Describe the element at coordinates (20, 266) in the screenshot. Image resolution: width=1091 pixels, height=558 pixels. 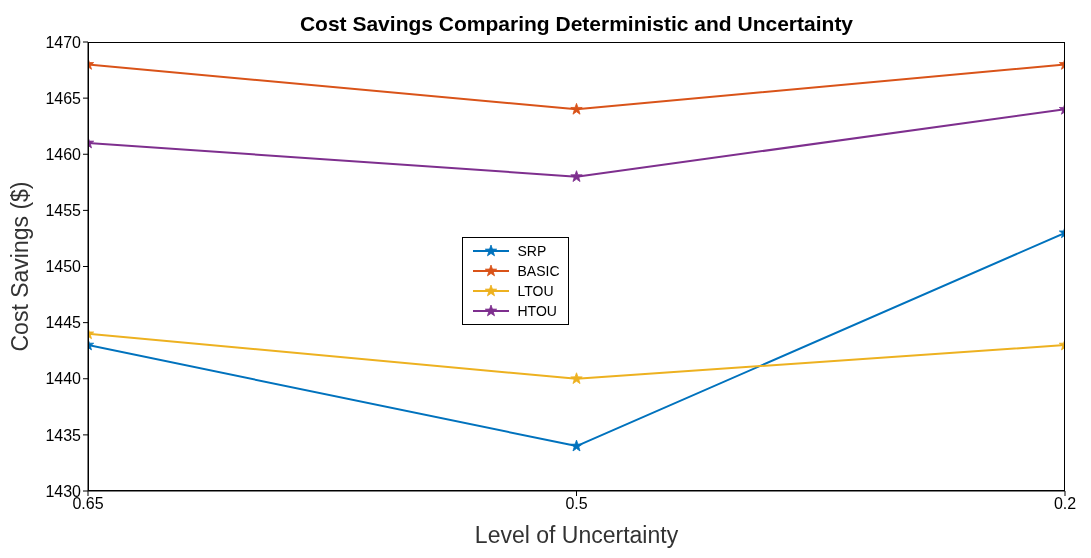
I see `y-axis-title: Cost Savings ($)` at that location.